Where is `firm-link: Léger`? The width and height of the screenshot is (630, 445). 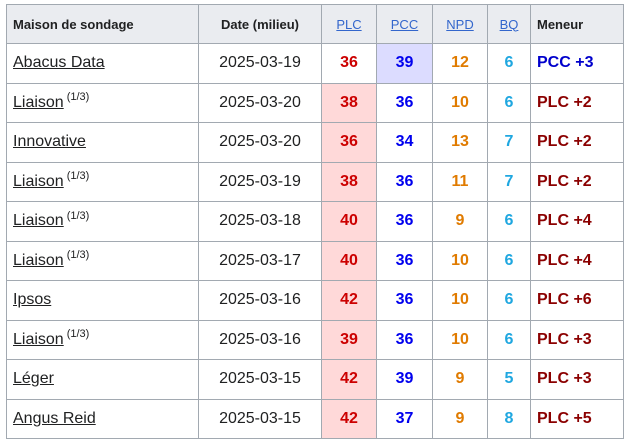 firm-link: Léger is located at coordinates (33, 379).